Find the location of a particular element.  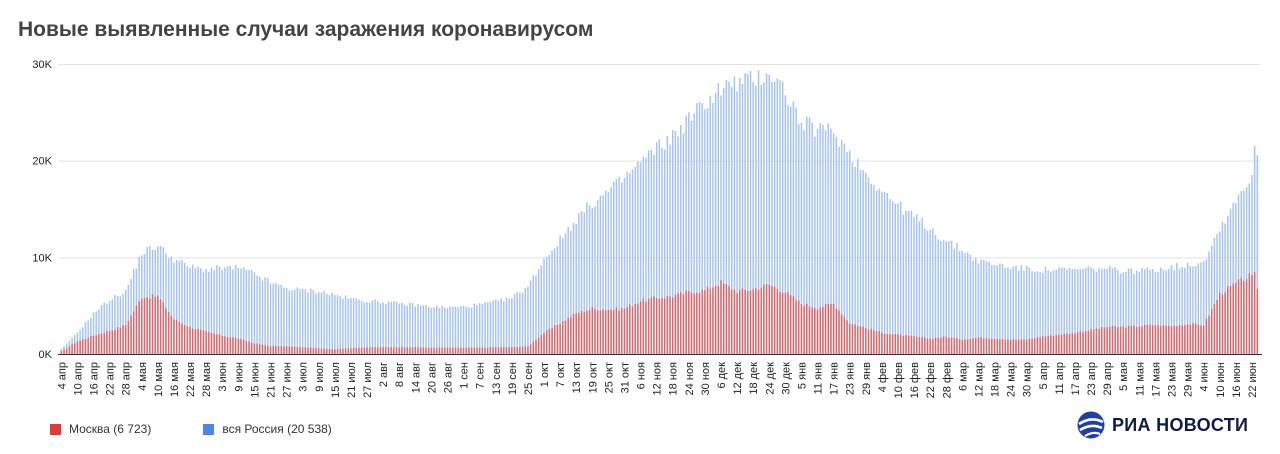

x-tick-label: 2 авг is located at coordinates (384, 374).